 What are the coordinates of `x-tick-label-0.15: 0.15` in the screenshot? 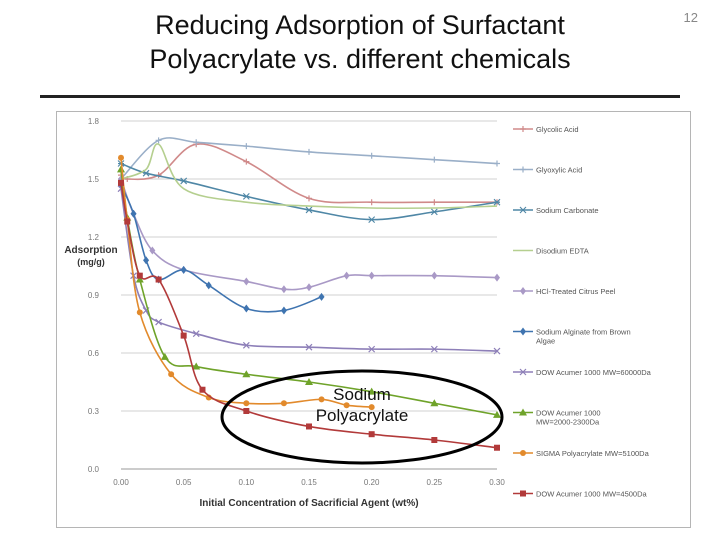 It's located at (309, 482).